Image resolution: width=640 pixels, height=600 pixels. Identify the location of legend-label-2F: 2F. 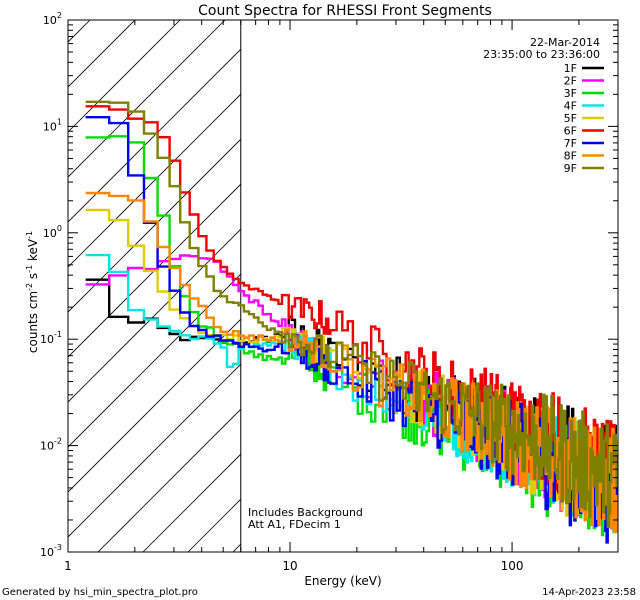
(570, 81).